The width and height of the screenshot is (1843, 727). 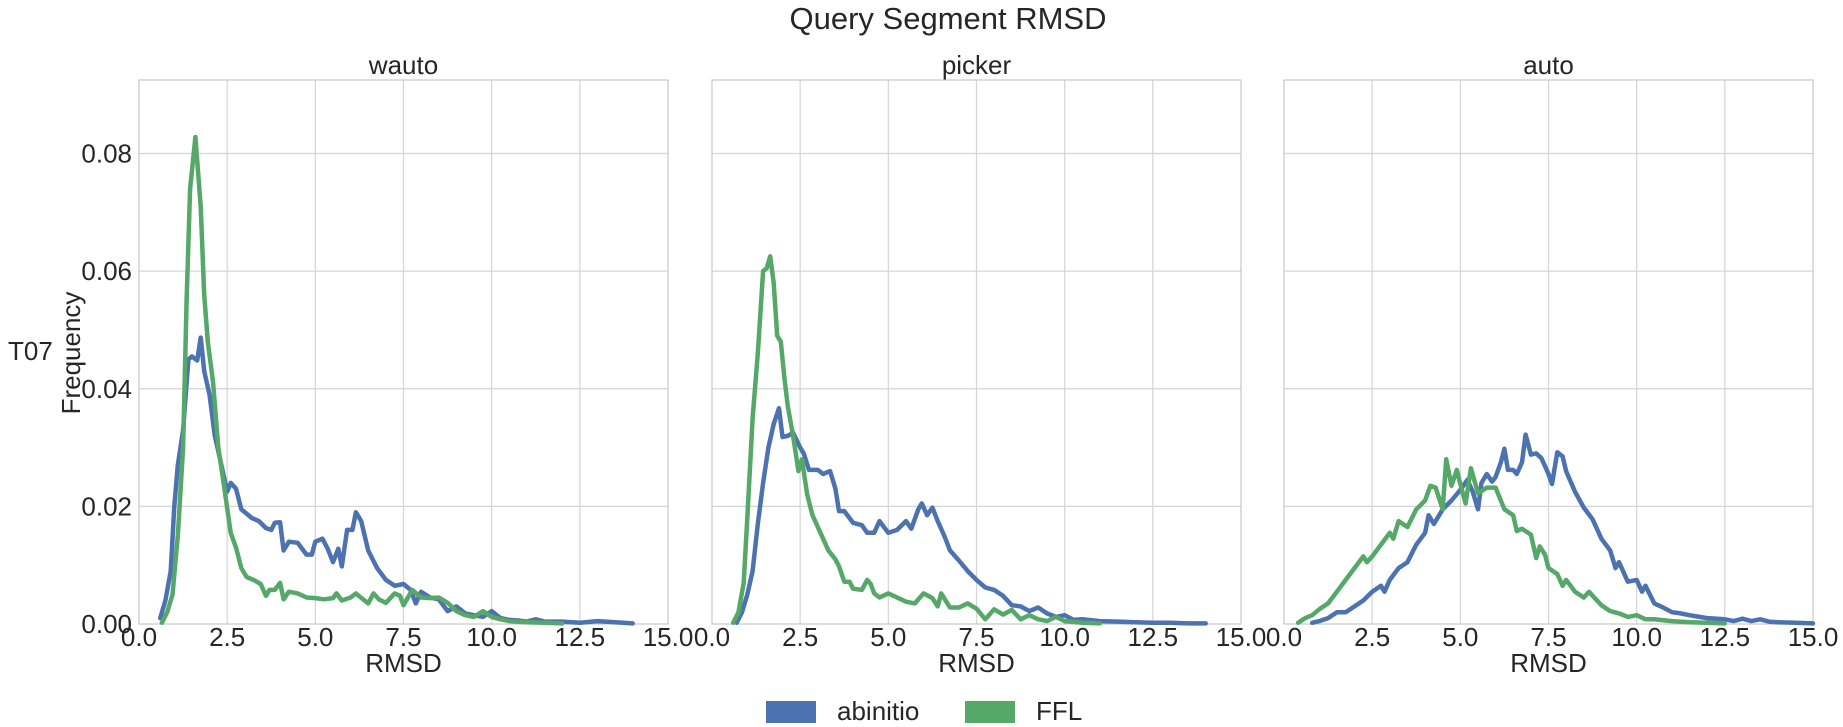 What do you see at coordinates (1059, 711) in the screenshot?
I see `legend-label: FFL` at bounding box center [1059, 711].